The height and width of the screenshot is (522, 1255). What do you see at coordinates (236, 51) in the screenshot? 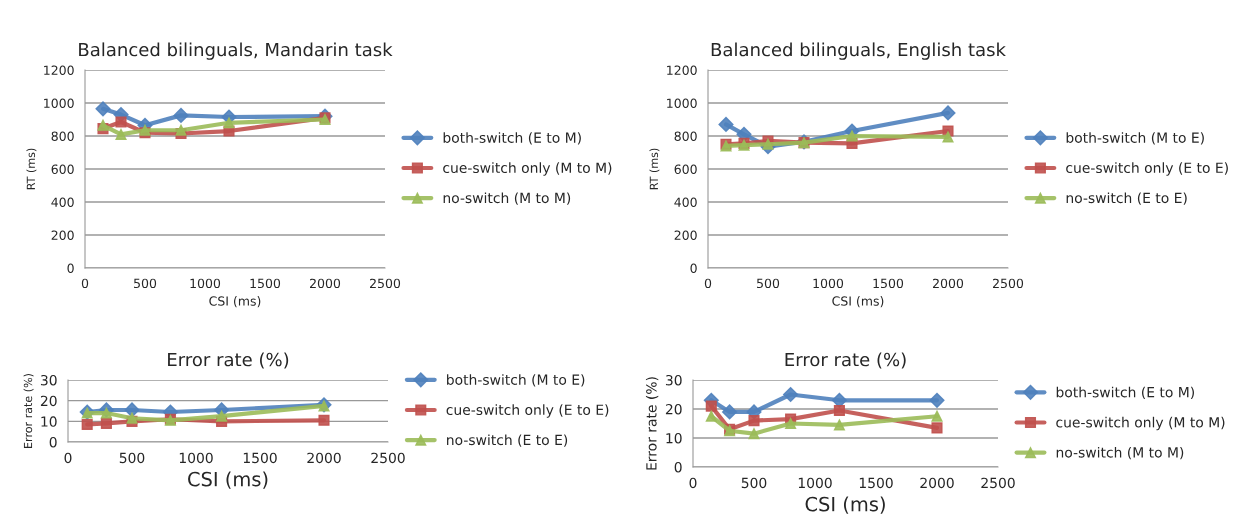
I see `chart-title: Balanced bilinguals, Mandarin task` at bounding box center [236, 51].